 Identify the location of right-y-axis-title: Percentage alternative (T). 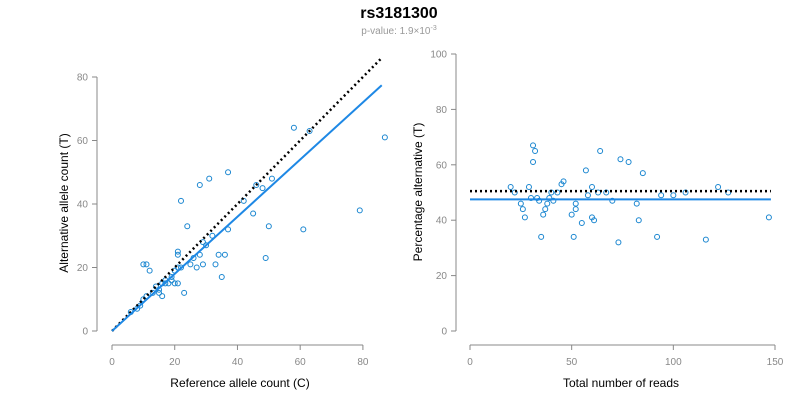
(418, 192).